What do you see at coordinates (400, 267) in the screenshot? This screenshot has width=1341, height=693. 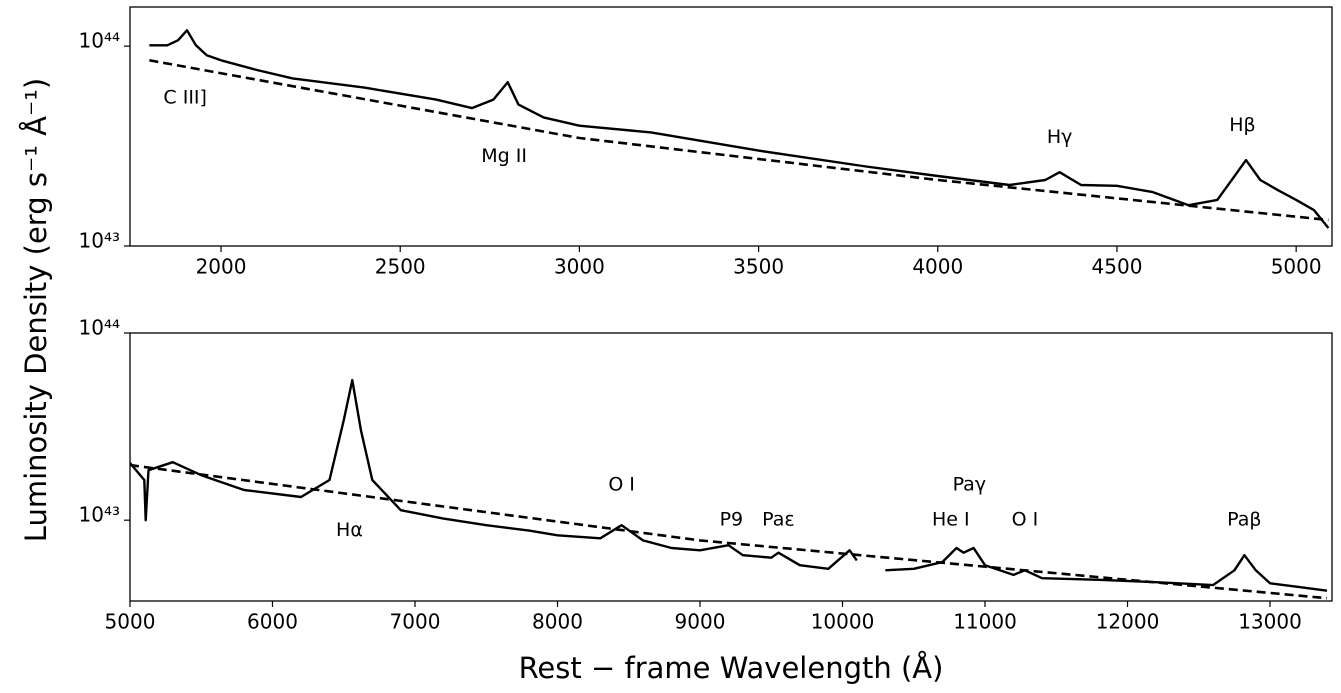 I see `x-tick-label: 2500` at bounding box center [400, 267].